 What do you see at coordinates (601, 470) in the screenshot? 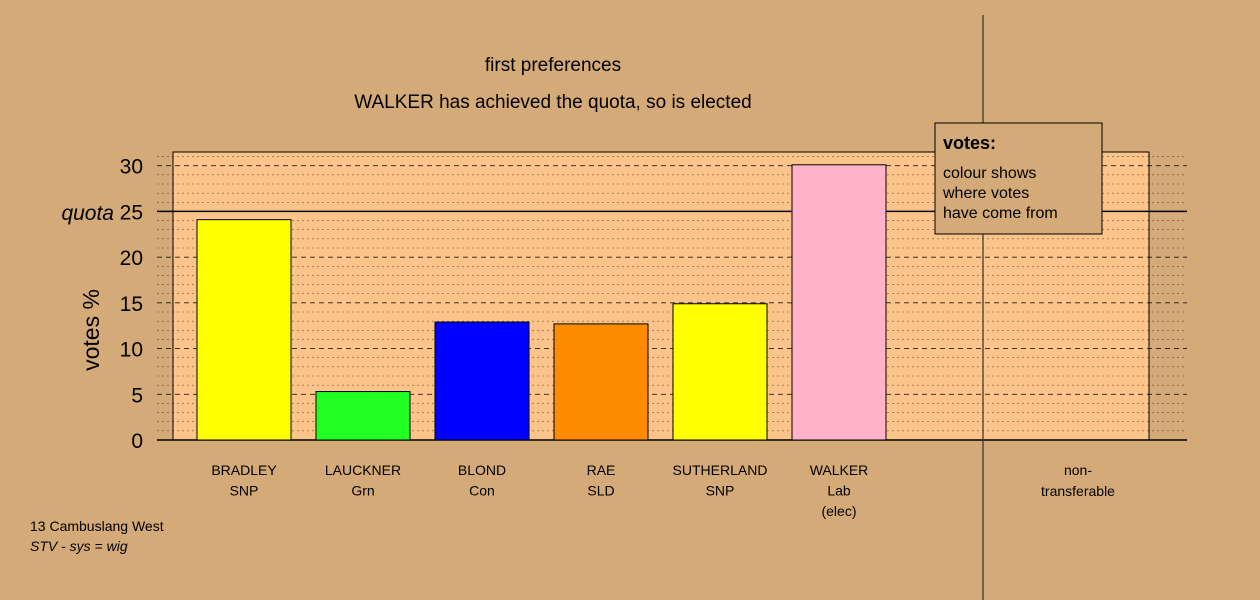
I see `candidate-name-label: RAE` at bounding box center [601, 470].